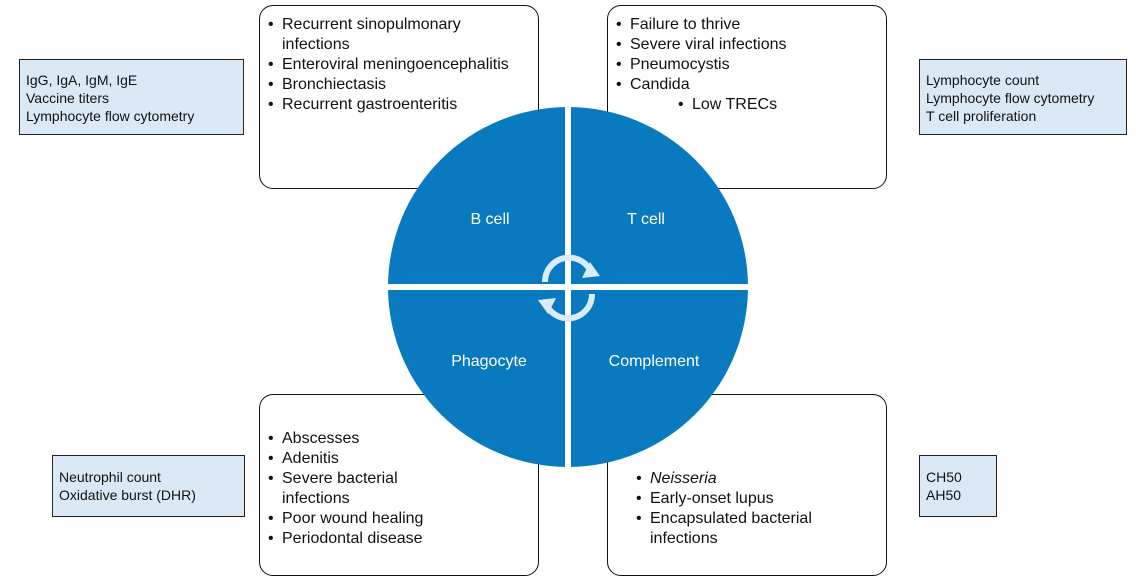 This screenshot has width=1136, height=577. Describe the element at coordinates (944, 495) in the screenshot. I see `test-item: AH50` at that location.